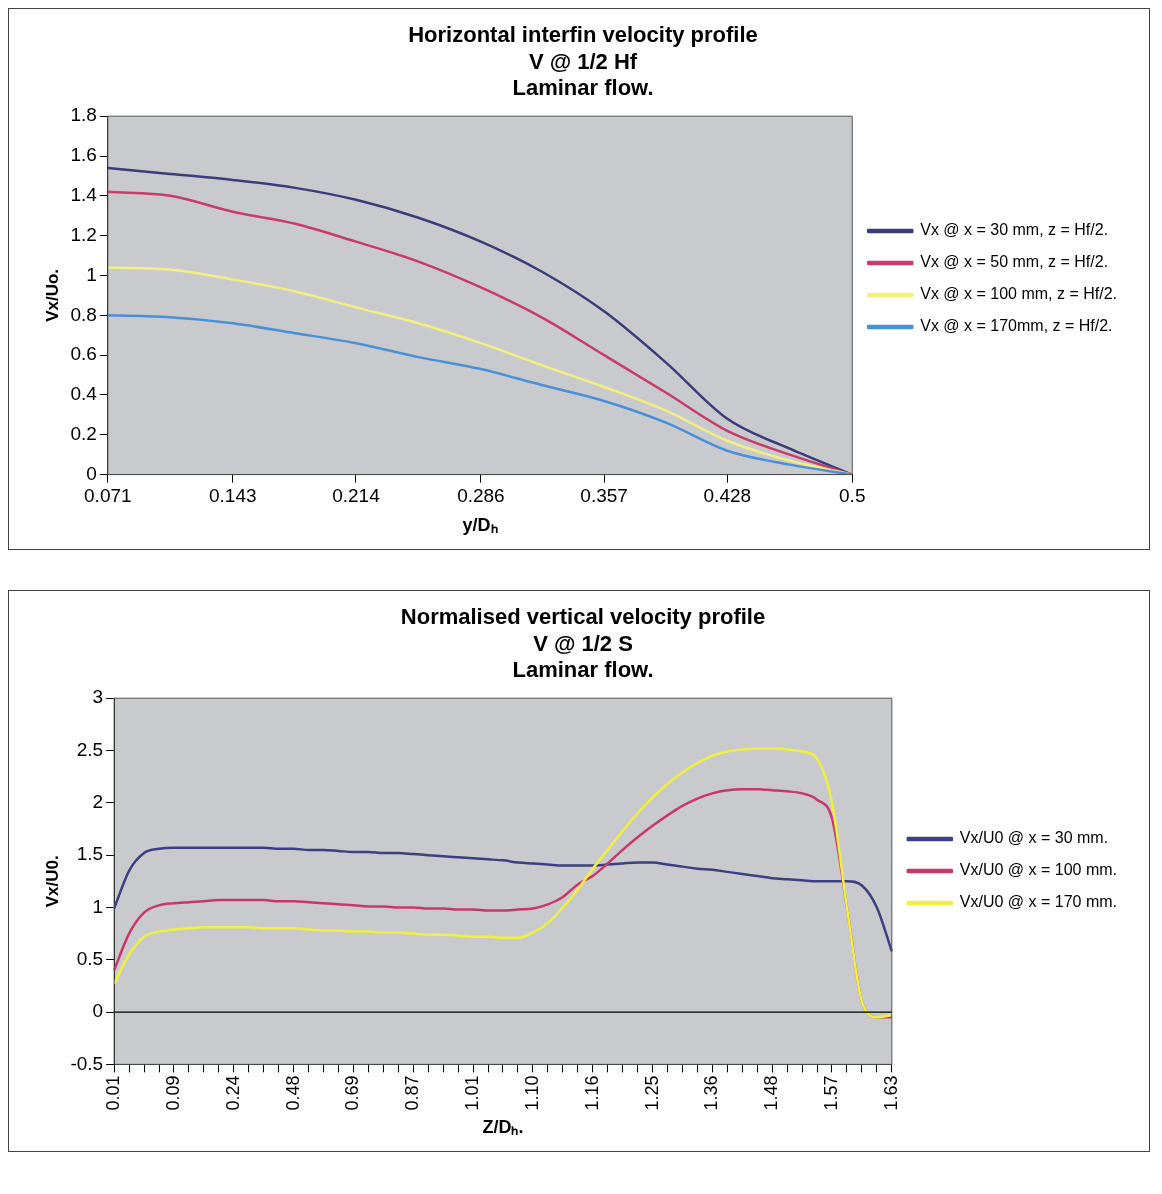 The height and width of the screenshot is (1194, 1162). What do you see at coordinates (412, 1093) in the screenshot?
I see `x-tick-label: 0.87` at bounding box center [412, 1093].